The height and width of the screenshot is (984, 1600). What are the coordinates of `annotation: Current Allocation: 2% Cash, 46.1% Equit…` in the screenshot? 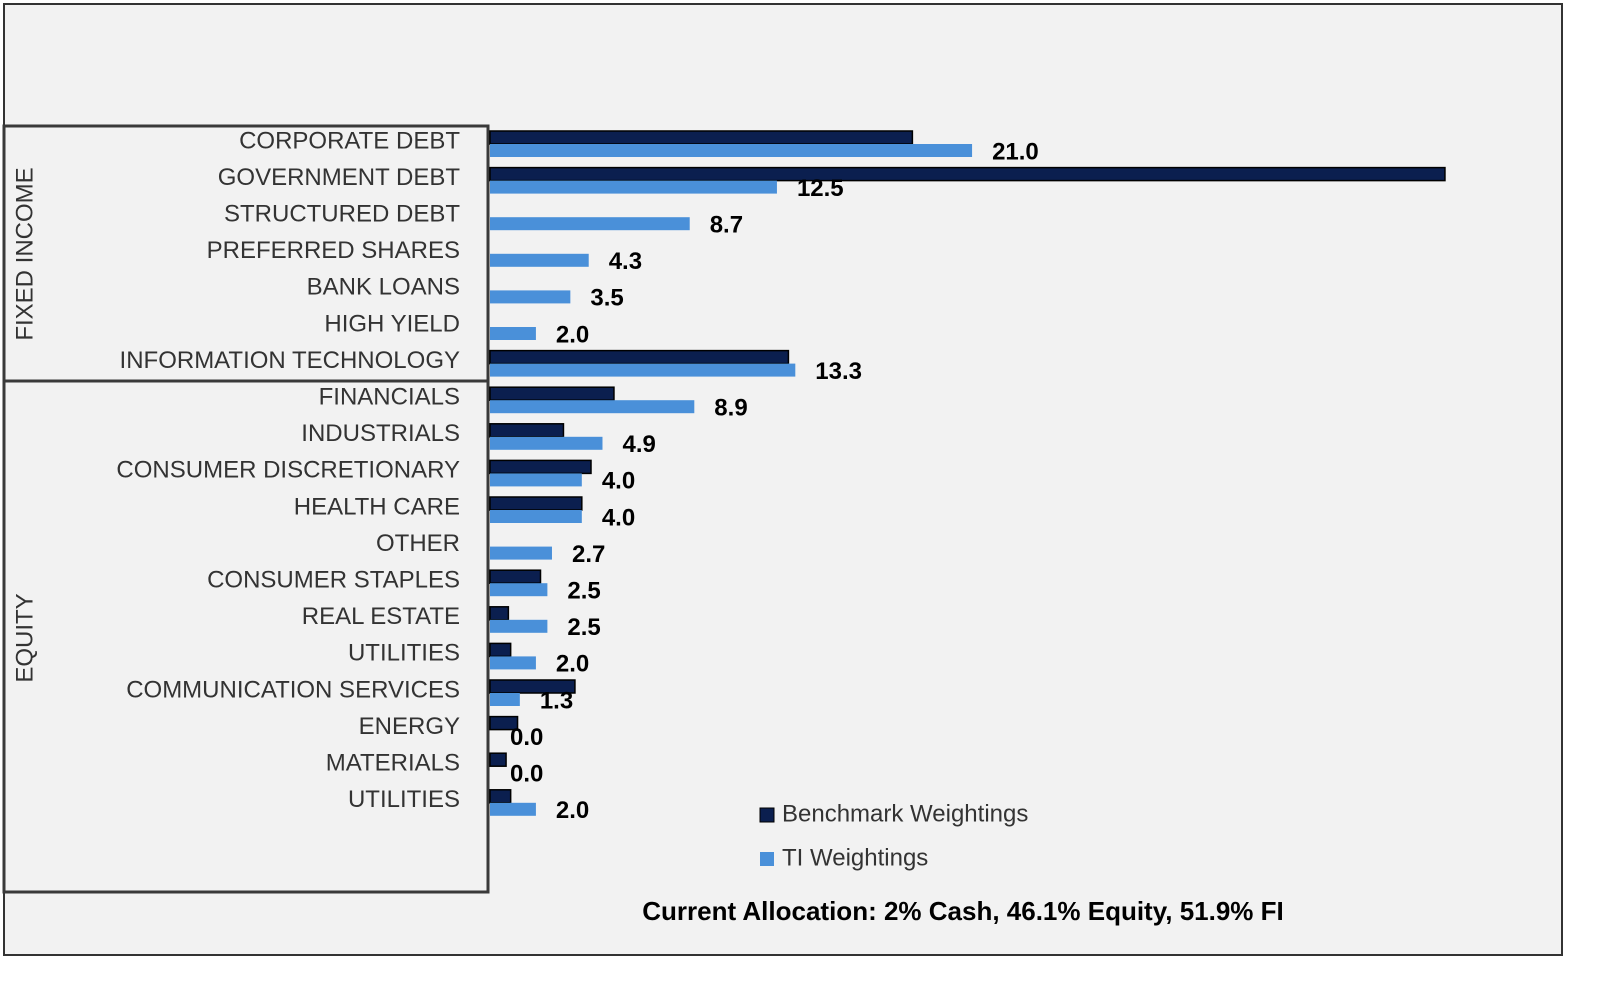 It's located at (963, 911).